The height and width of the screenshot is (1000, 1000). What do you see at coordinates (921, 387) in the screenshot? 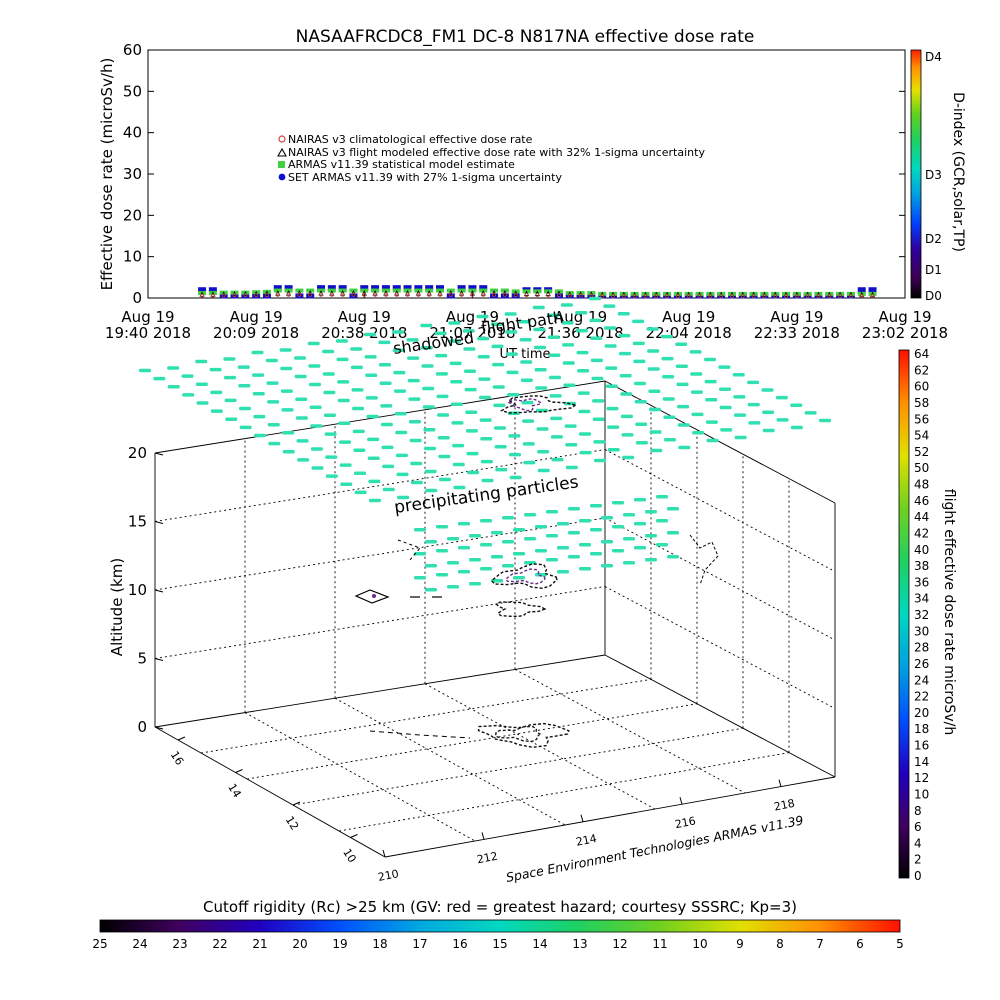
I see `dose-colorbar-label: 60` at bounding box center [921, 387].